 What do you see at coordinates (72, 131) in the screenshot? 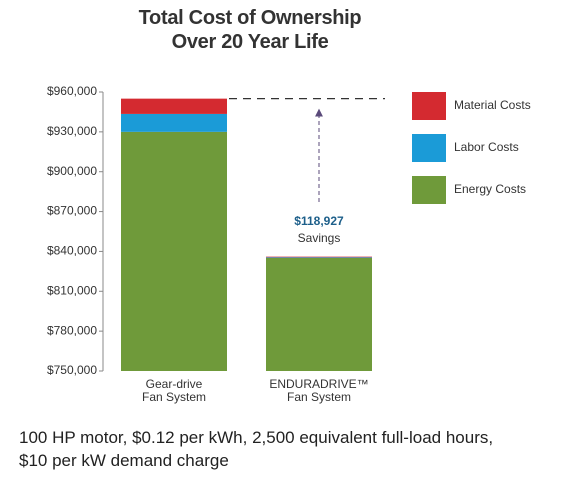
I see `y-tick-label: $930,000` at bounding box center [72, 131].